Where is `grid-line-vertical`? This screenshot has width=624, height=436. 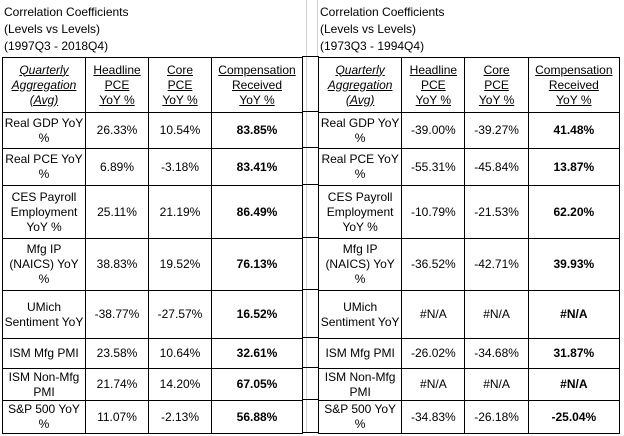
grid-line-vertical is located at coordinates (317, 28).